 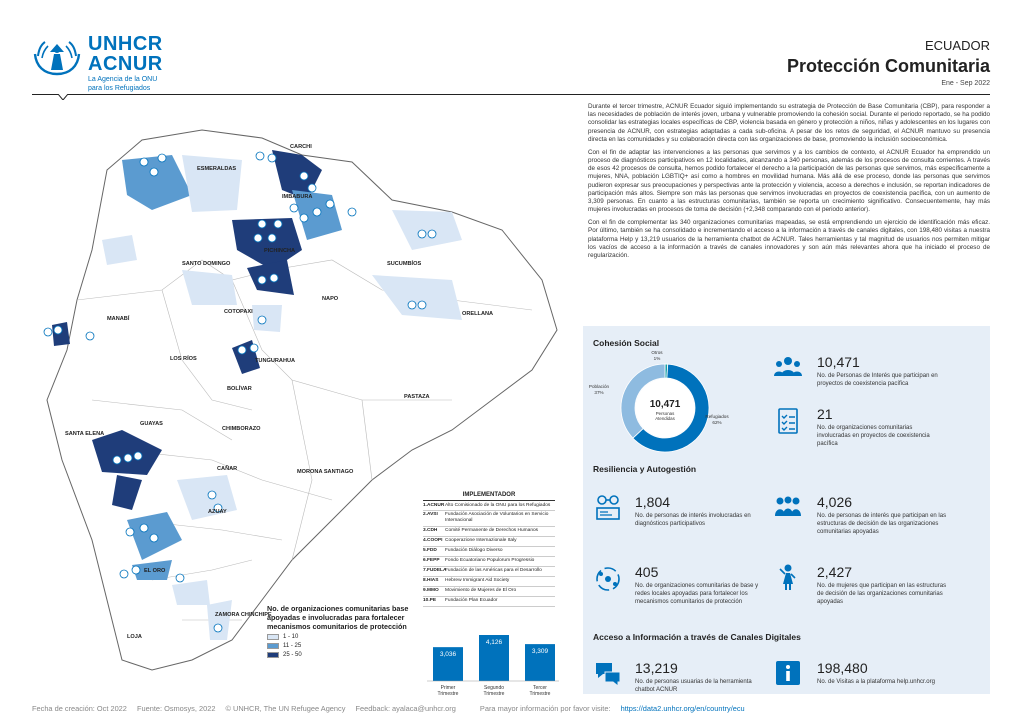 I want to click on logo-line-4: para los Refugiados, so click(x=119, y=88).